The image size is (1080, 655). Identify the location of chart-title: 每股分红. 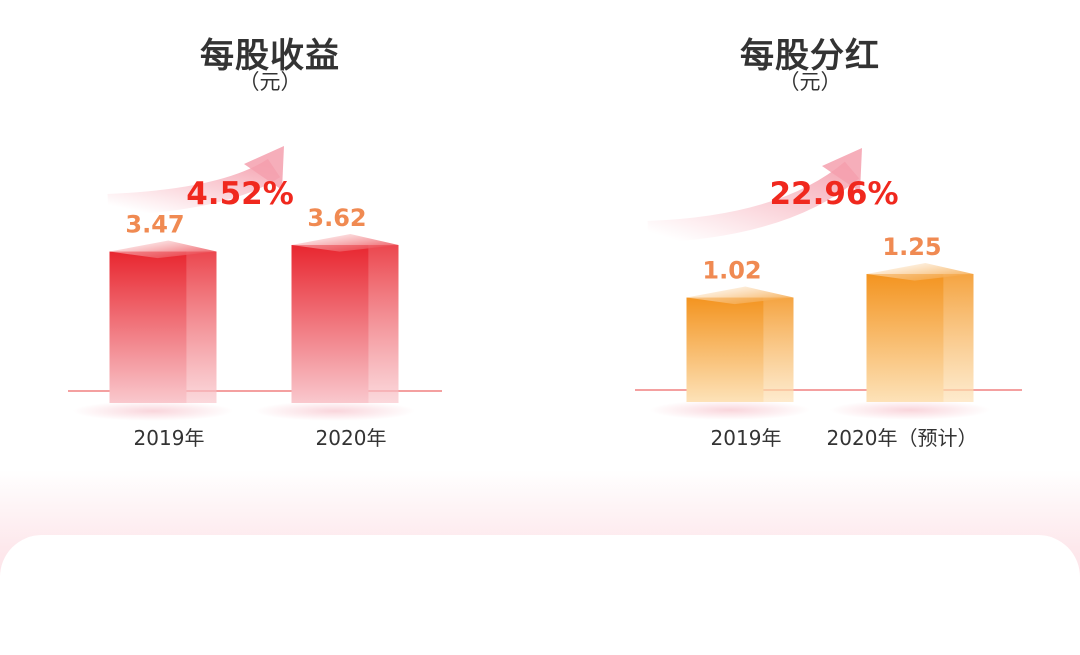
(810, 56).